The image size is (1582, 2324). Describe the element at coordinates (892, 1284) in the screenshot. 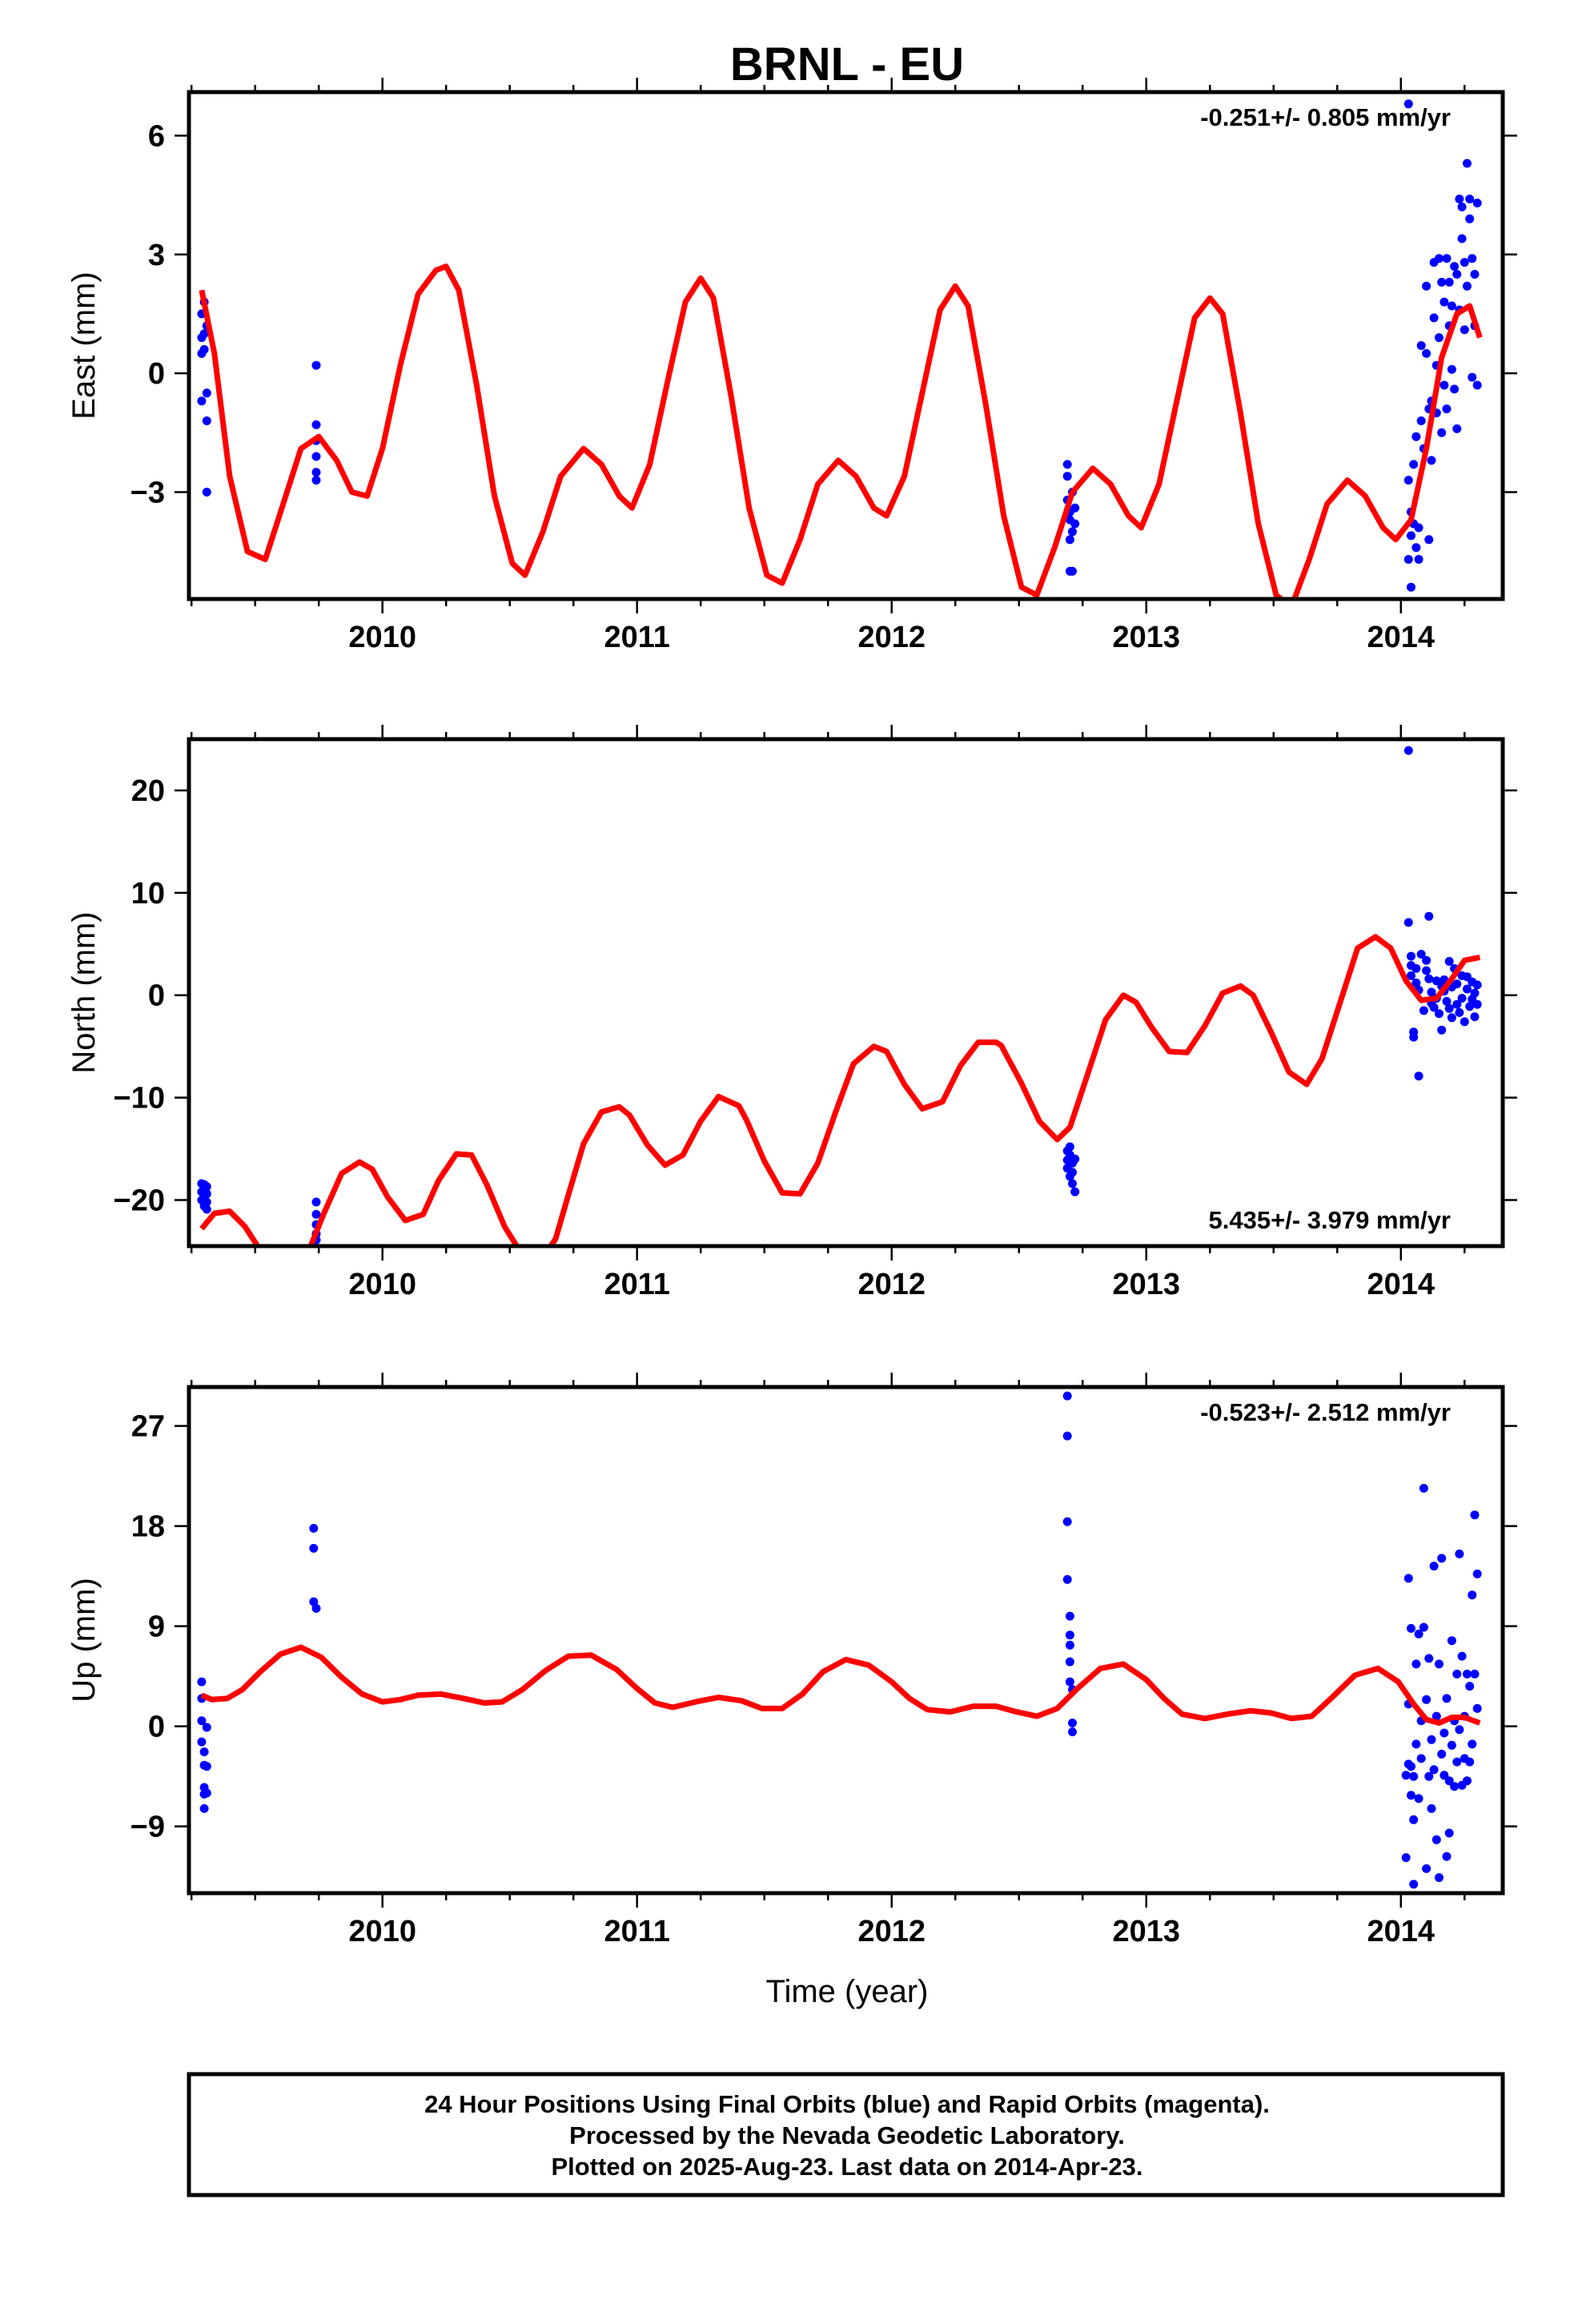

I see `x-tick-label: 2012` at that location.